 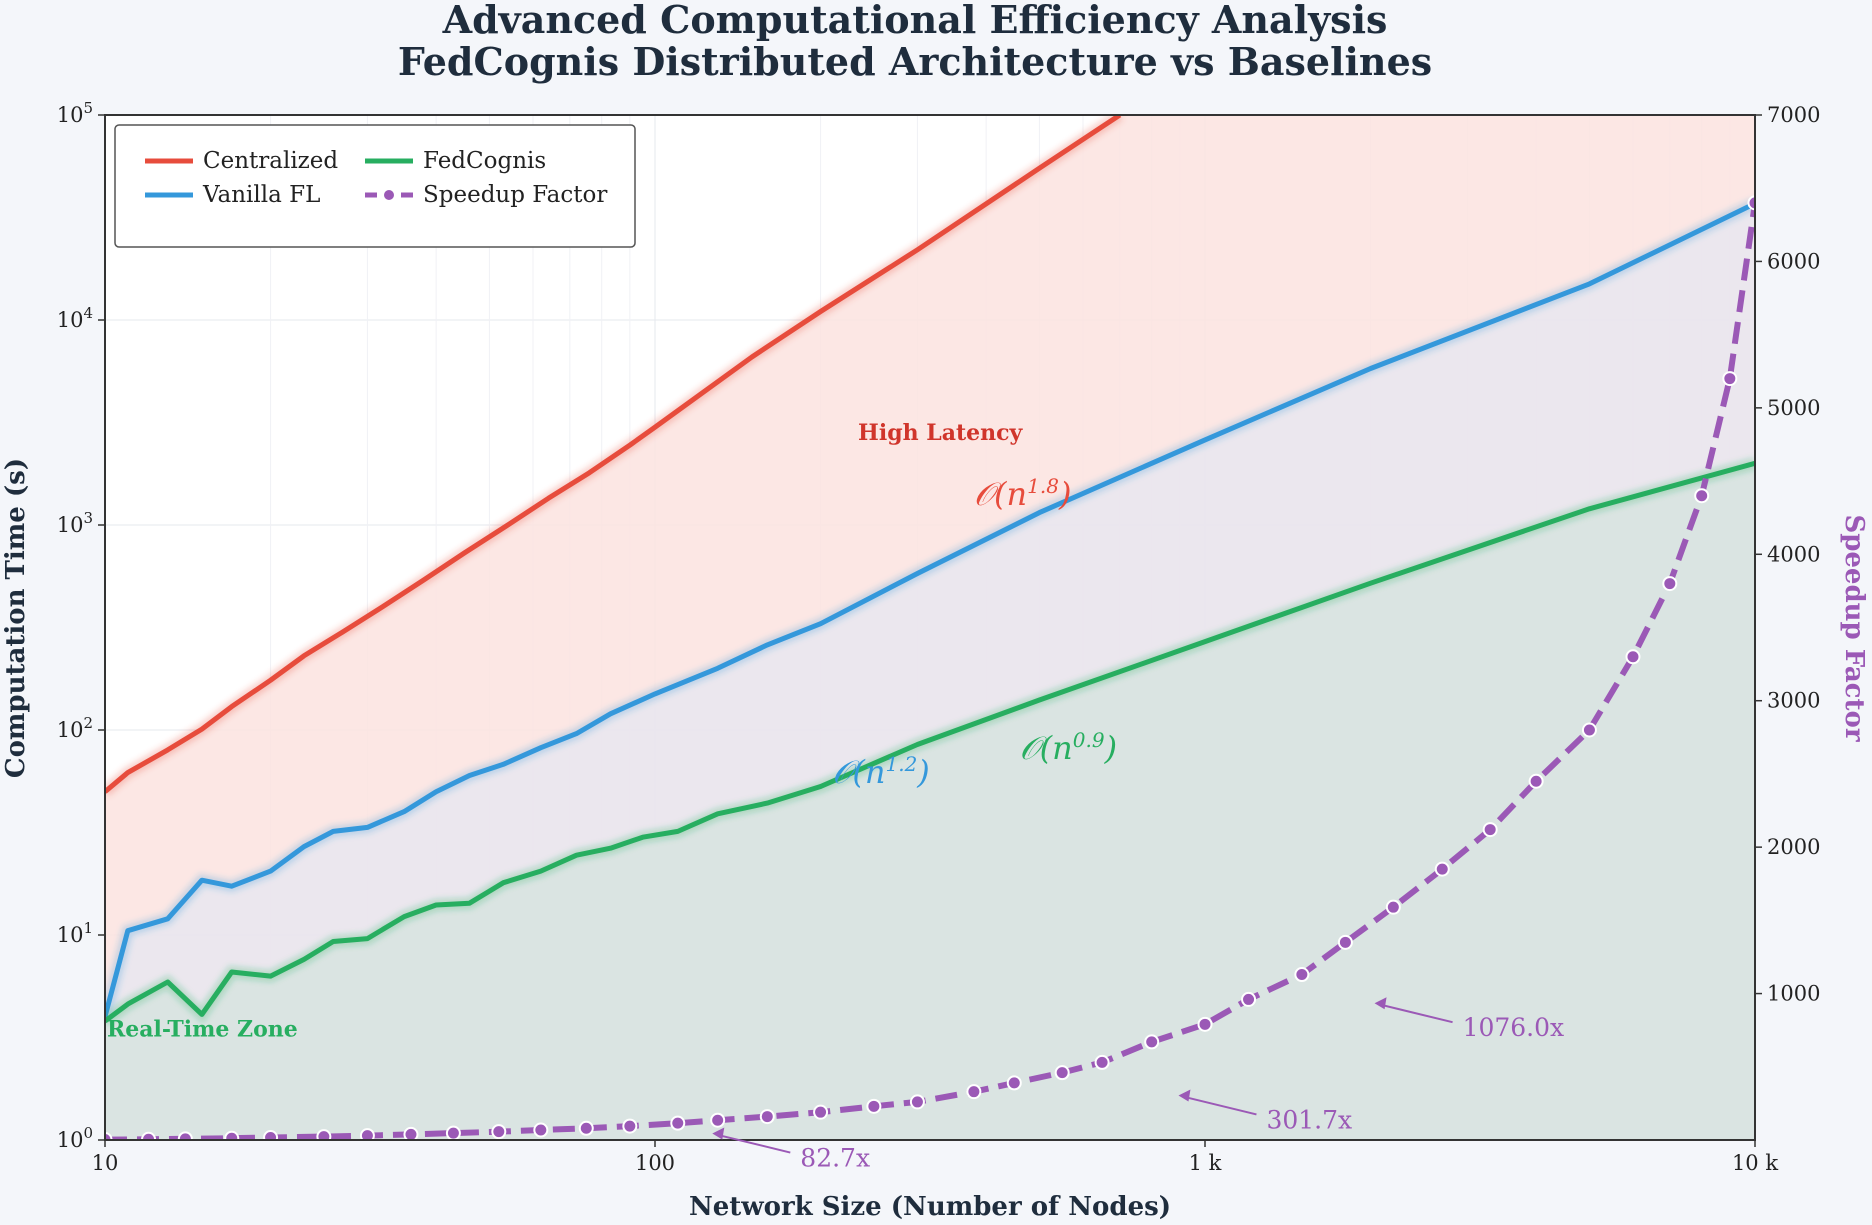 What do you see at coordinates (515, 195) in the screenshot?
I see `legend-label: Speedup Factor` at bounding box center [515, 195].